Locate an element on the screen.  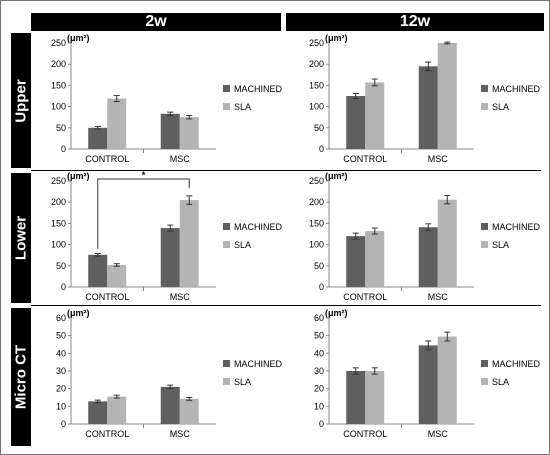
chart-2w-micro-ct: (μm²) 0 10 20 30 40 50 60 CONTROL MSC MACHINED SLA is located at coordinates (158, 375).